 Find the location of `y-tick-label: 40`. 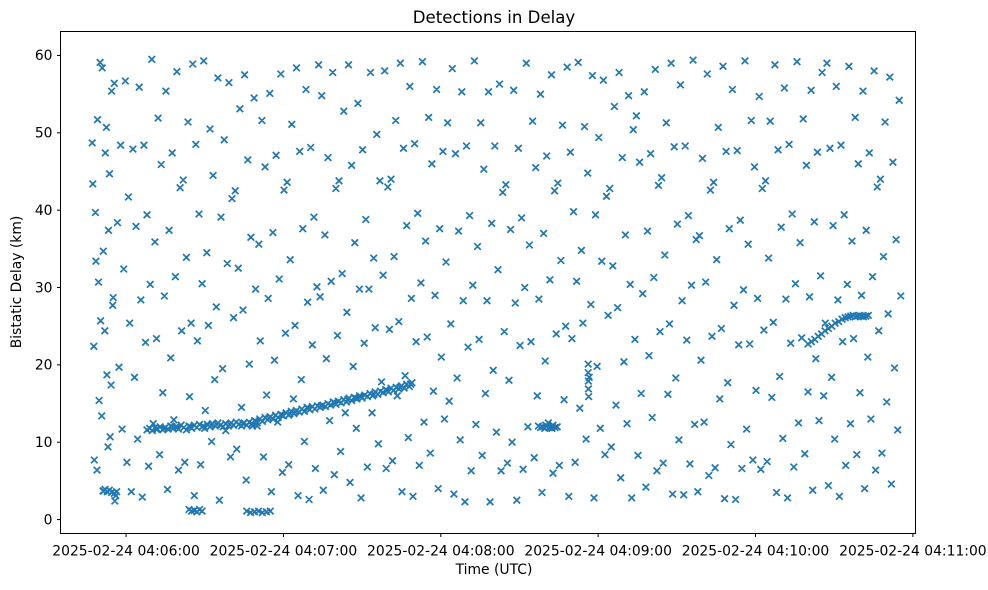

y-tick-label: 40 is located at coordinates (44, 211).